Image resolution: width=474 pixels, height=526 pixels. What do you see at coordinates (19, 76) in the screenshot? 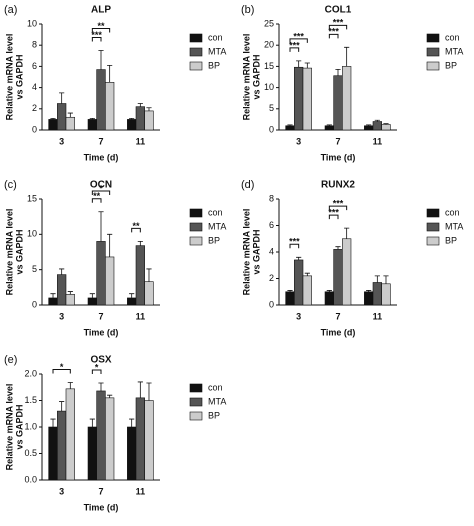
I see `y-axis-label: vs GAPDH` at bounding box center [19, 76].